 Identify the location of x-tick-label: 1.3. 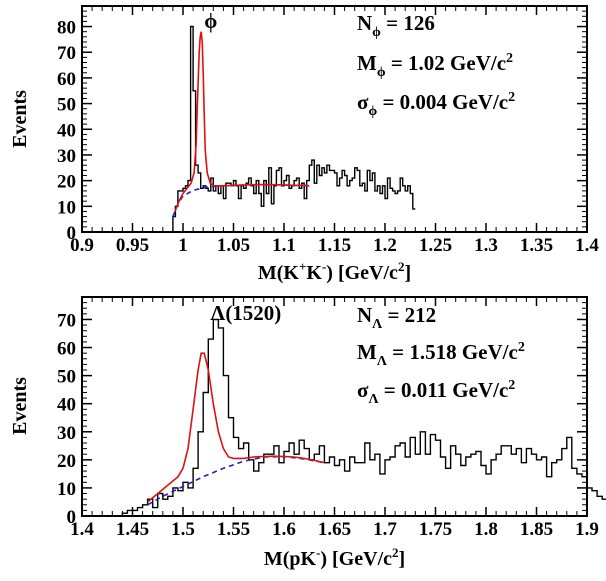
(486, 245).